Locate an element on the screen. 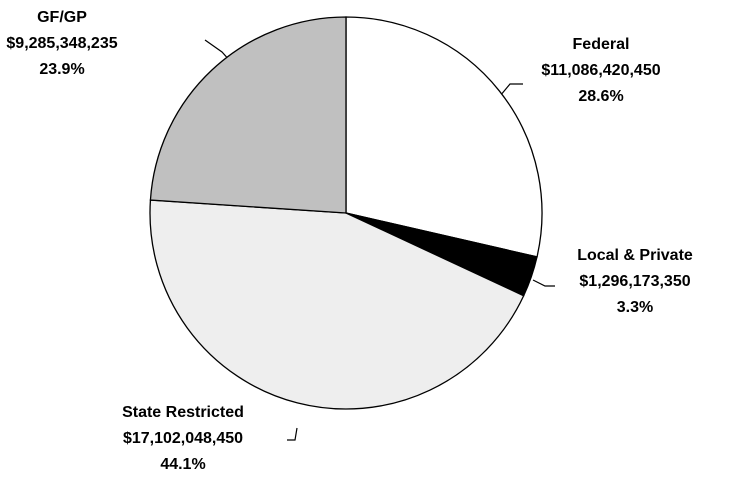  slice-percent-label: 3.3% is located at coordinates (635, 307).